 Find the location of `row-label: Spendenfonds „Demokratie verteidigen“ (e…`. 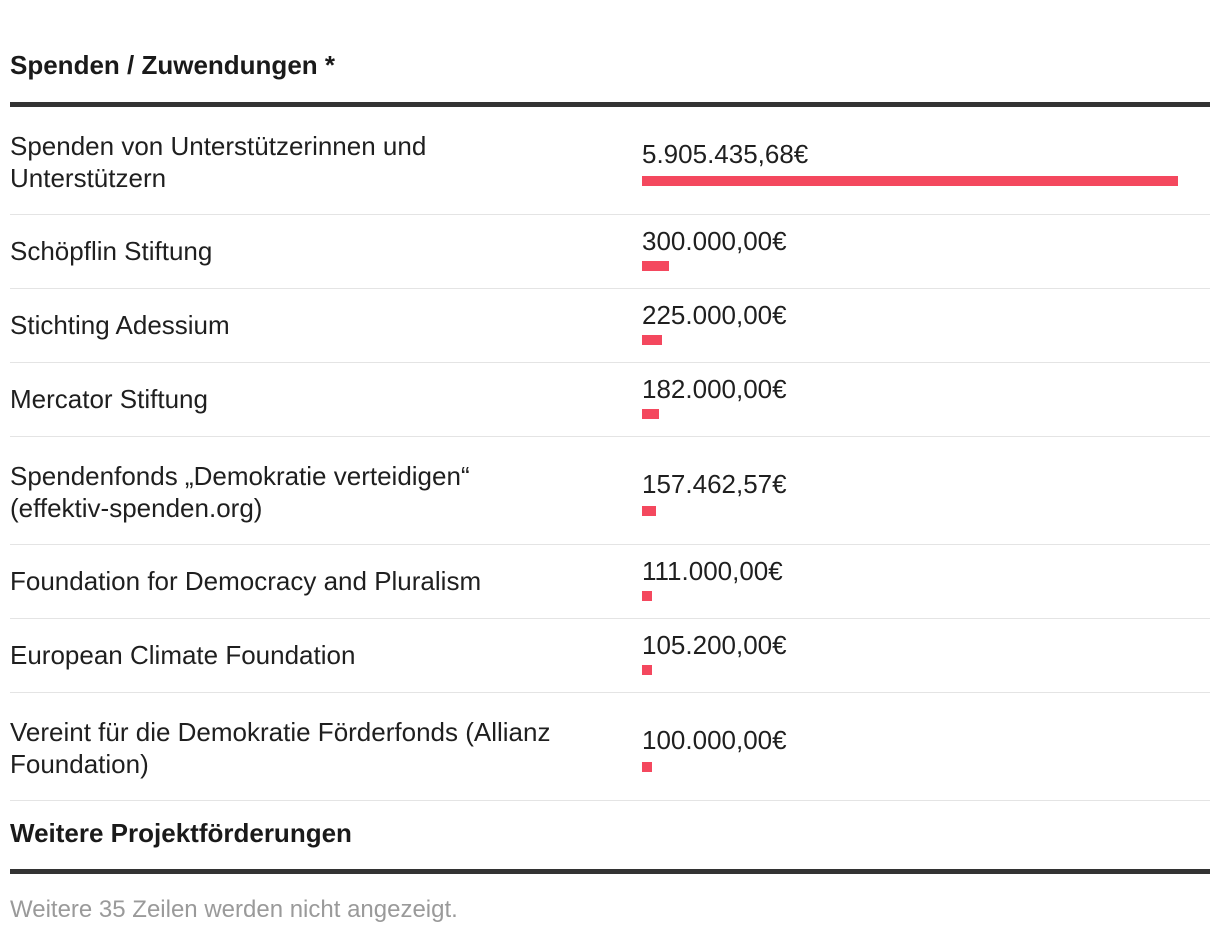

row-label: Spendenfonds „Demokratie verteidigen“ (e… is located at coordinates (240, 492).